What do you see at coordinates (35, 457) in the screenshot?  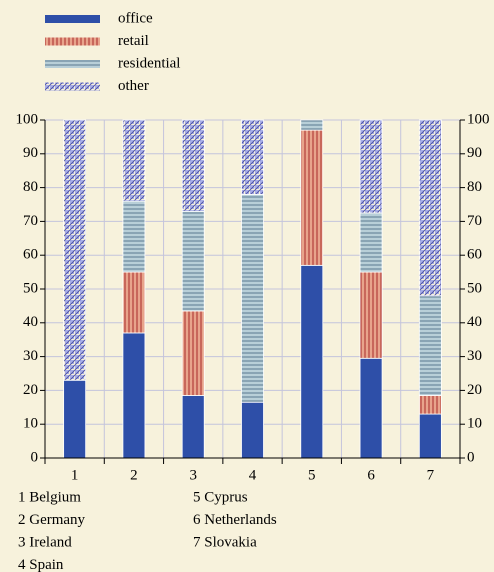 I see `y-tick-label: 0` at bounding box center [35, 457].